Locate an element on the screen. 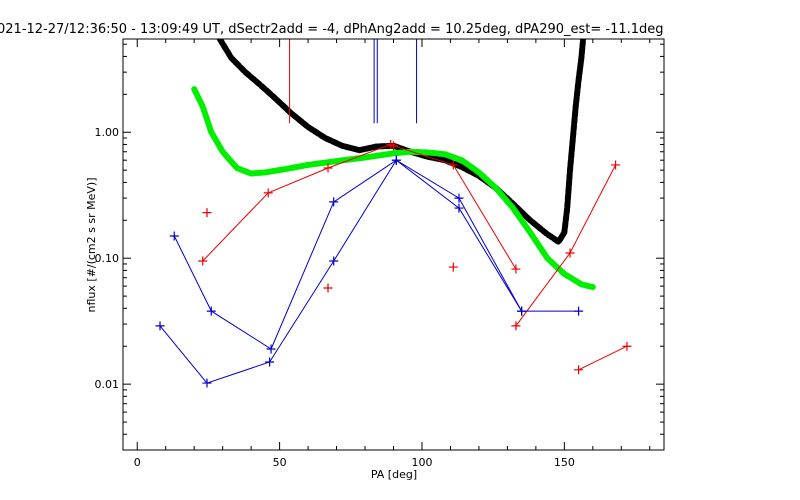  series-6-line is located at coordinates (603, 358).